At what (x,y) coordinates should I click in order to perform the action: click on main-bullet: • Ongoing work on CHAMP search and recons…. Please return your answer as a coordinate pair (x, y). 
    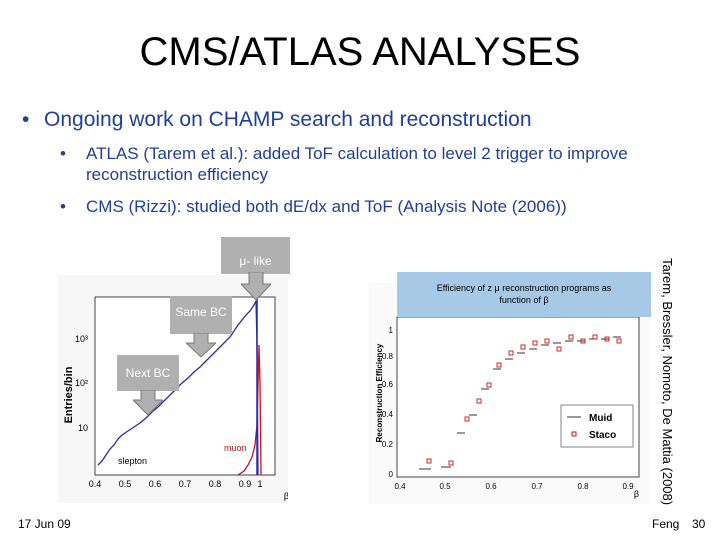
    Looking at the image, I should click on (277, 120).